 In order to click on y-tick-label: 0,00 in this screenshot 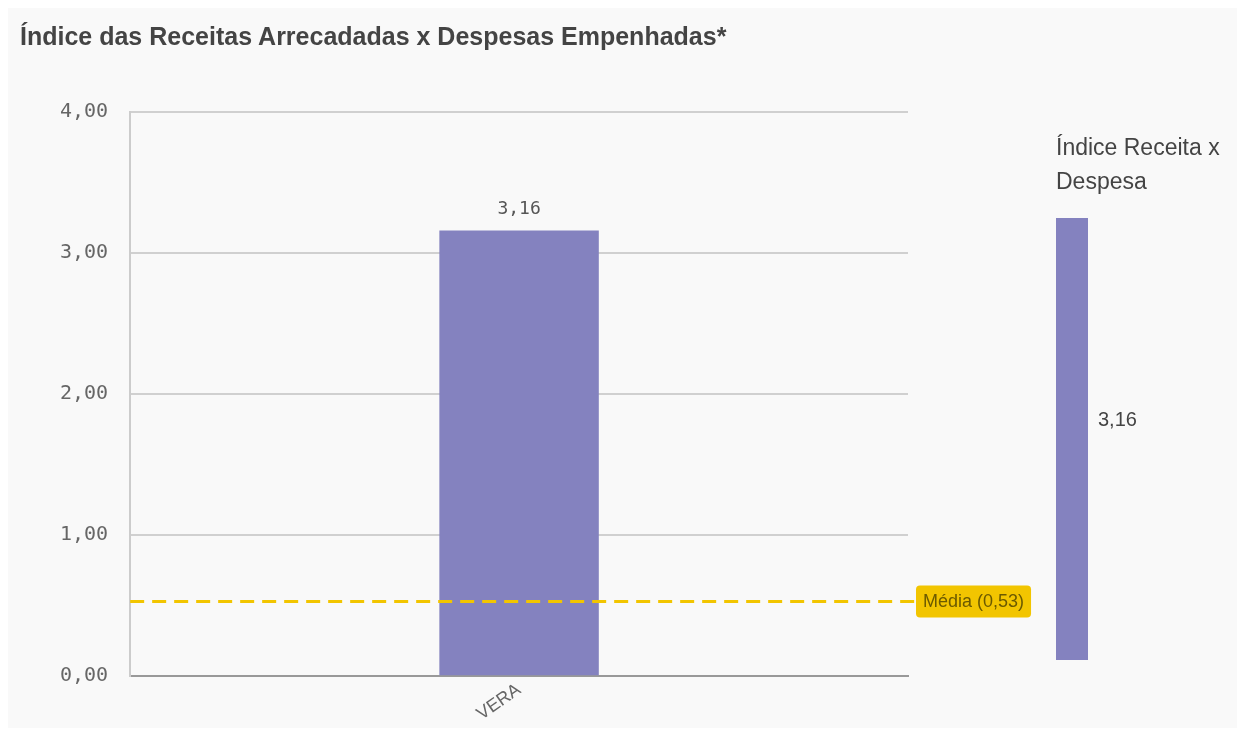, I will do `click(84, 674)`.